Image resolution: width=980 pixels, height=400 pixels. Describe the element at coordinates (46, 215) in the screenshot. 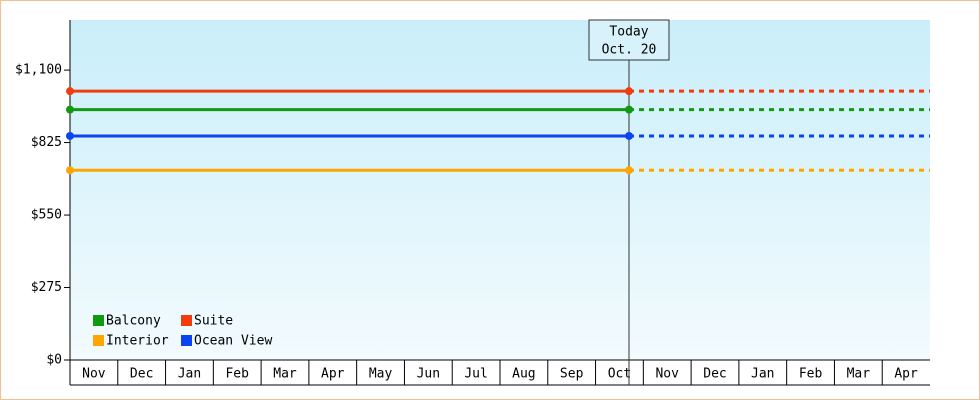

I see `y-tick-label: $550` at that location.